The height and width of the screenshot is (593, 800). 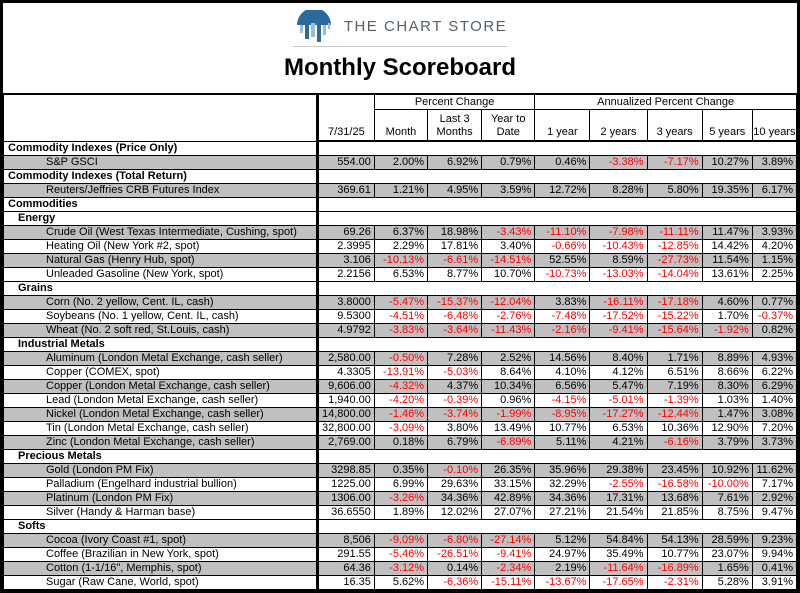 What do you see at coordinates (400, 218) in the screenshot?
I see `section-row: Energy` at bounding box center [400, 218].